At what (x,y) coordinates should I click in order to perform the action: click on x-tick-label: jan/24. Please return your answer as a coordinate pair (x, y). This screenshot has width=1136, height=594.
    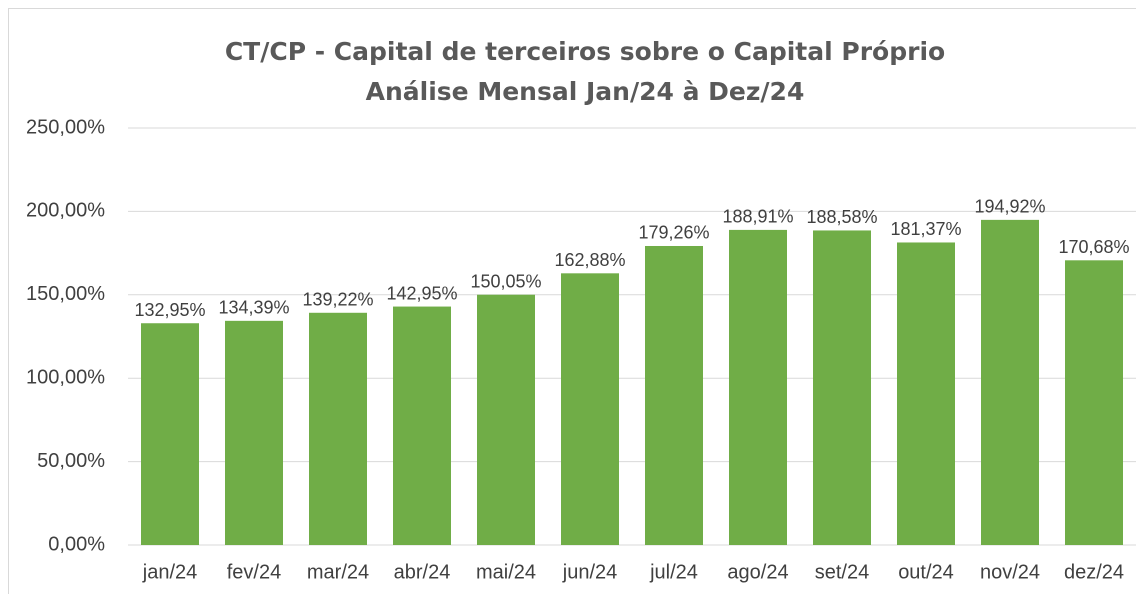
    Looking at the image, I should click on (170, 572).